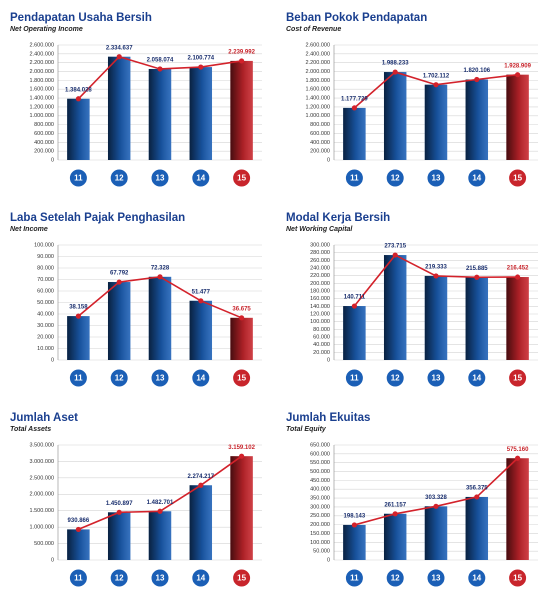  I want to click on y-tick-label: 1.800.000, so click(42, 81).